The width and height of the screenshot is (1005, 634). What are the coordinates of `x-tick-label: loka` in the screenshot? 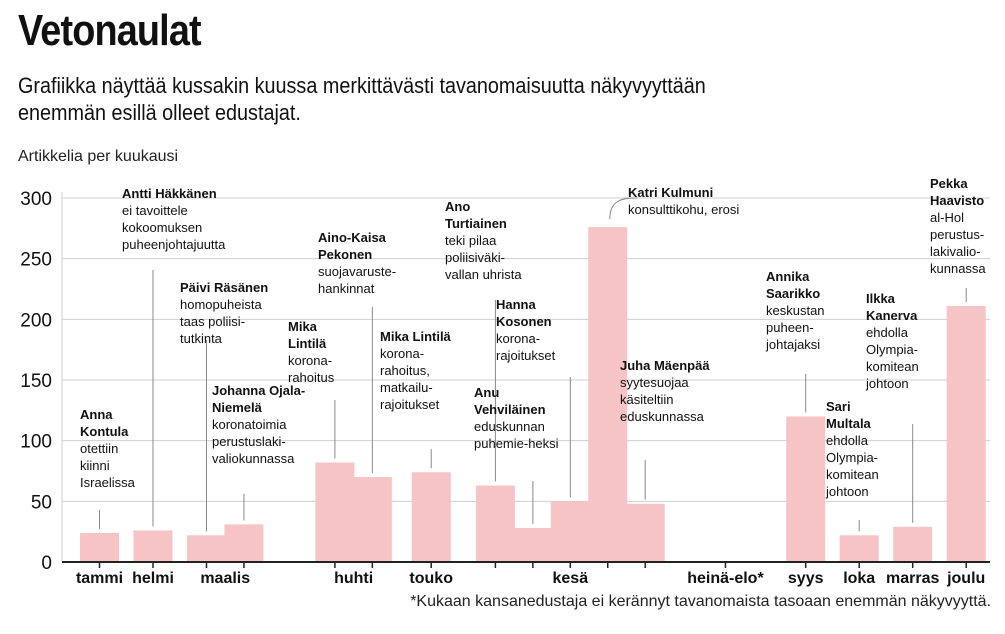 It's located at (859, 578).